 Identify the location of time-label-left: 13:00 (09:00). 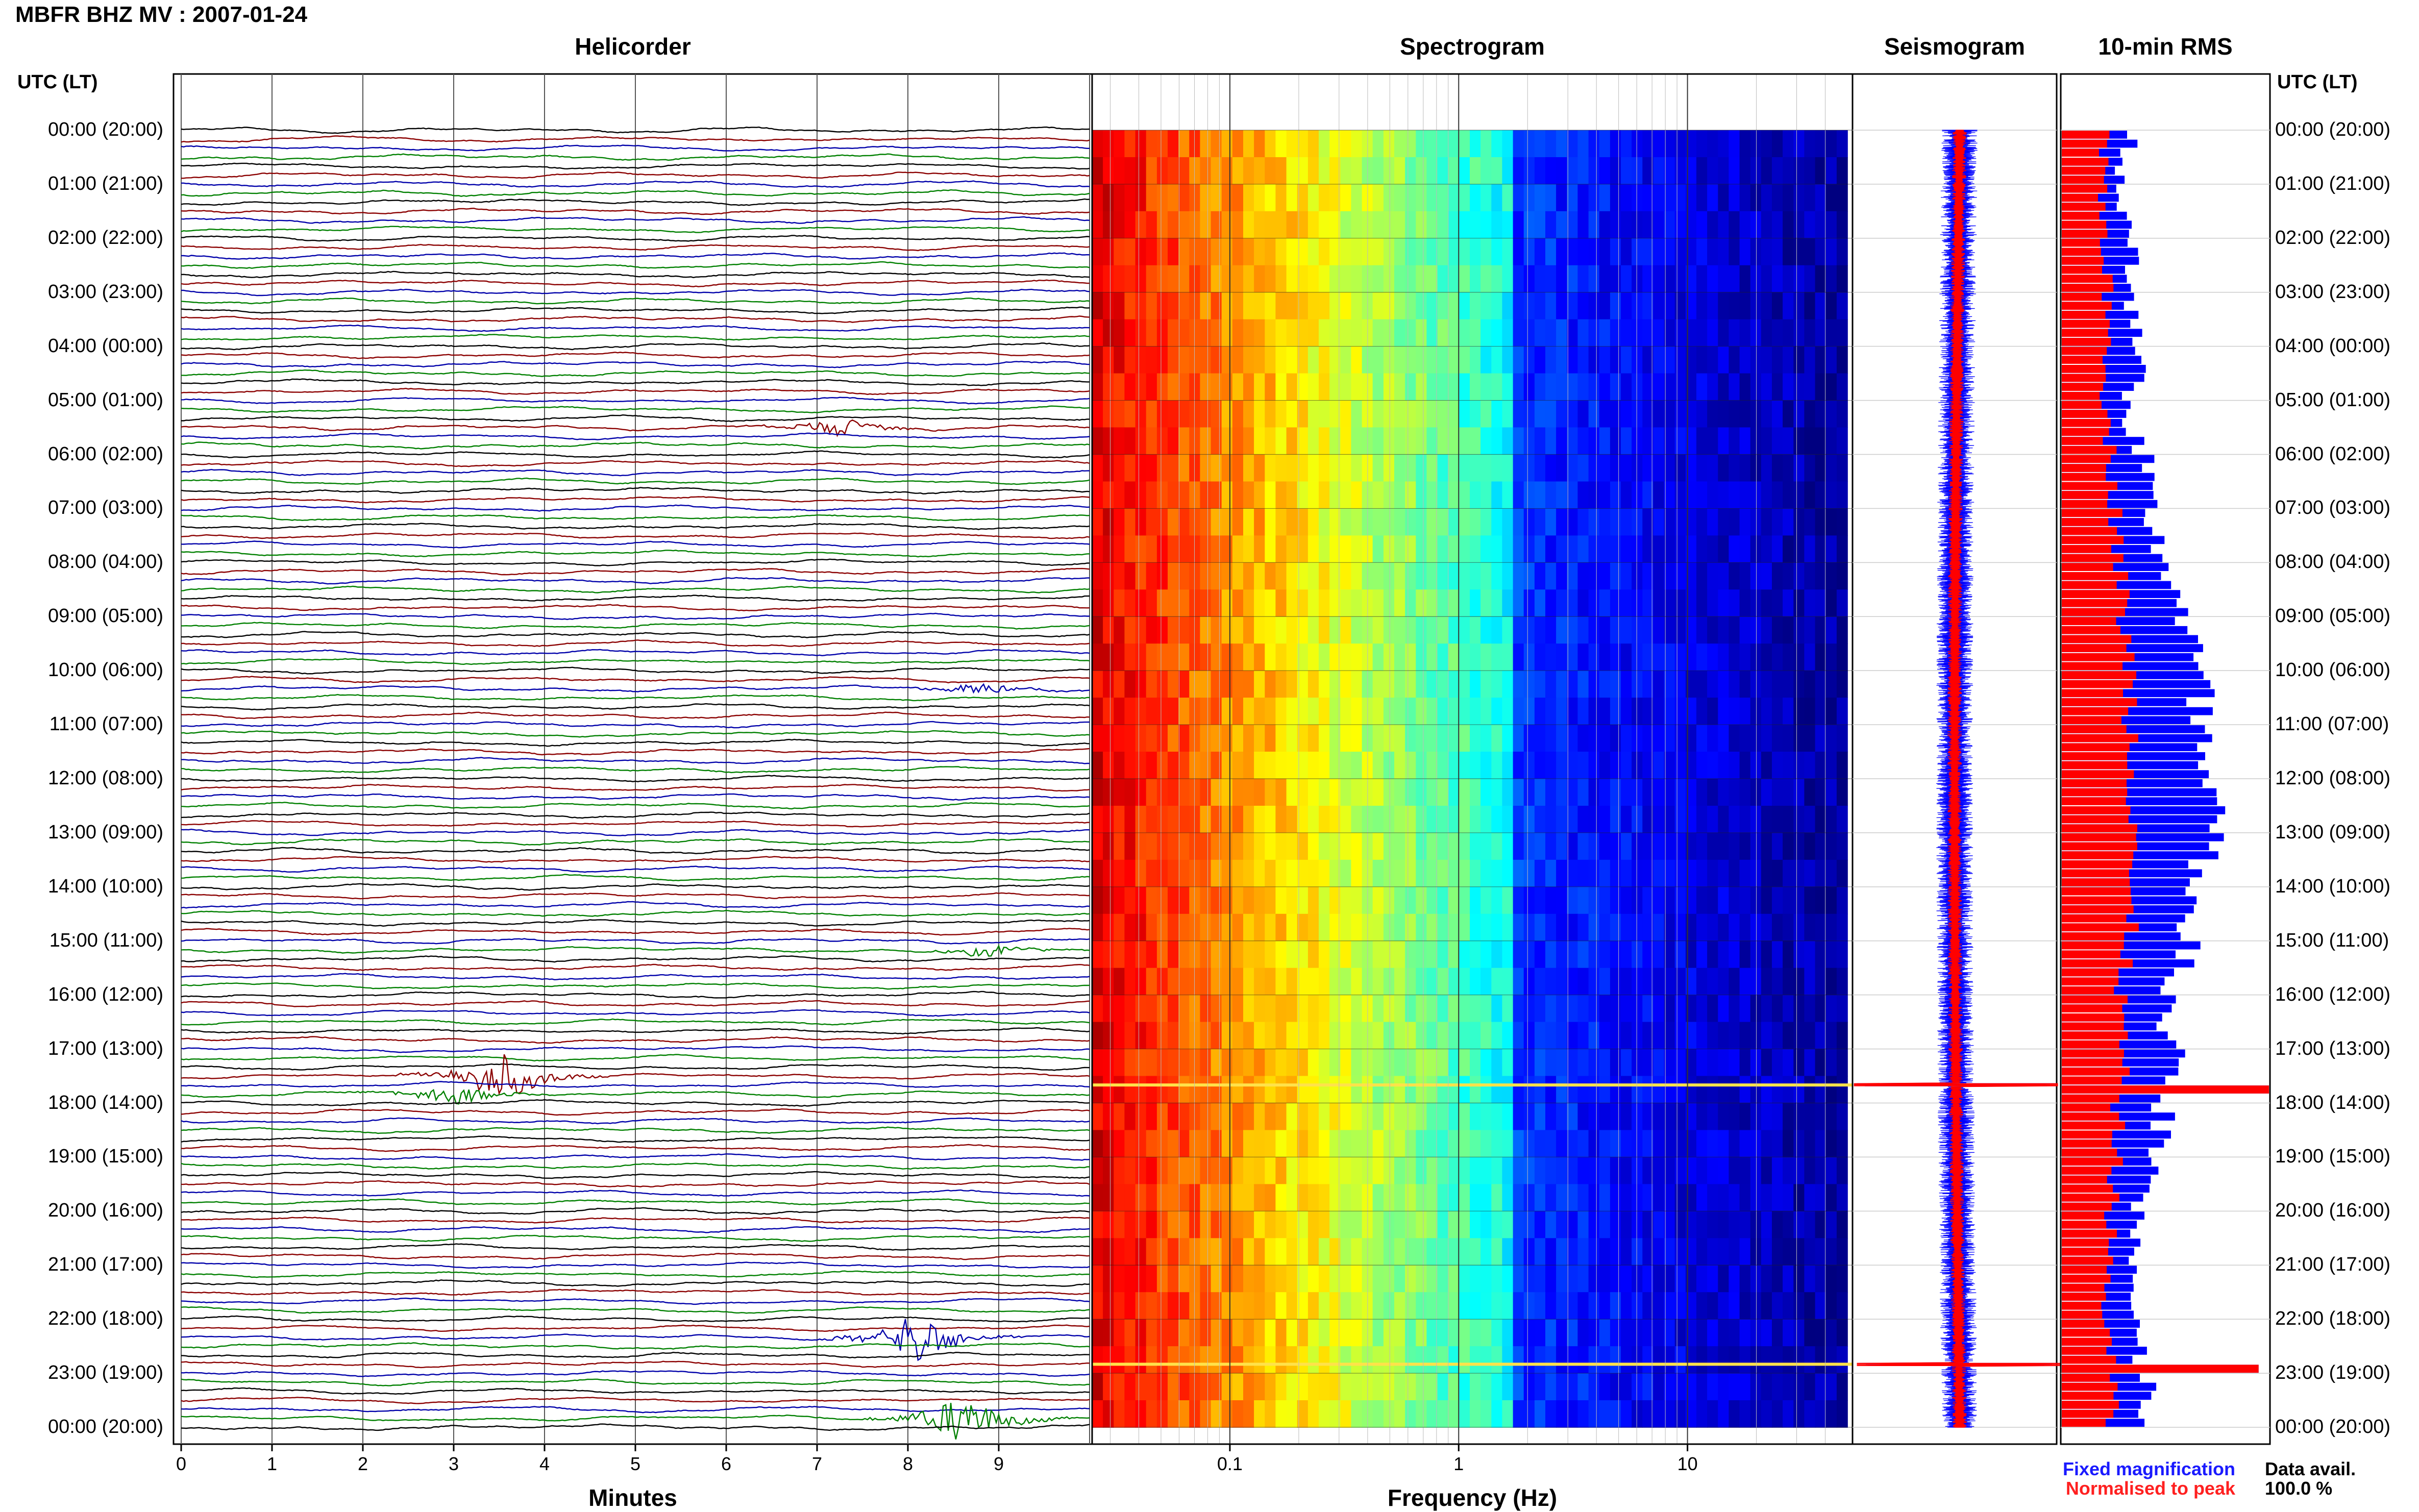
(105, 832).